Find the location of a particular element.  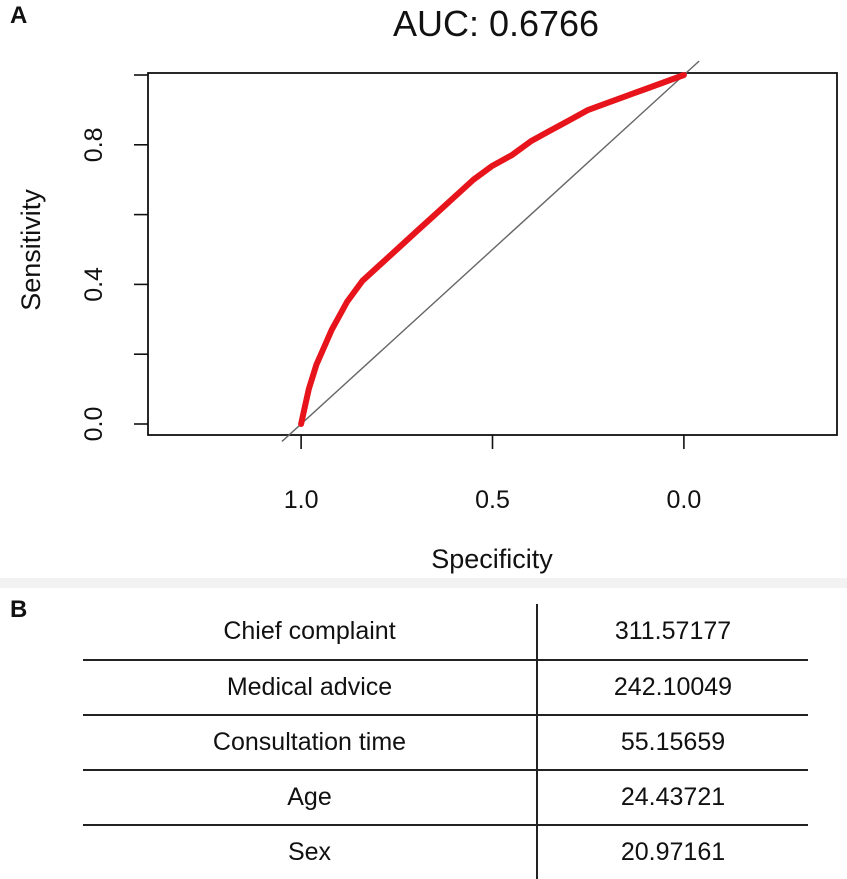

feature-name-cell: Sex is located at coordinates (310, 851).